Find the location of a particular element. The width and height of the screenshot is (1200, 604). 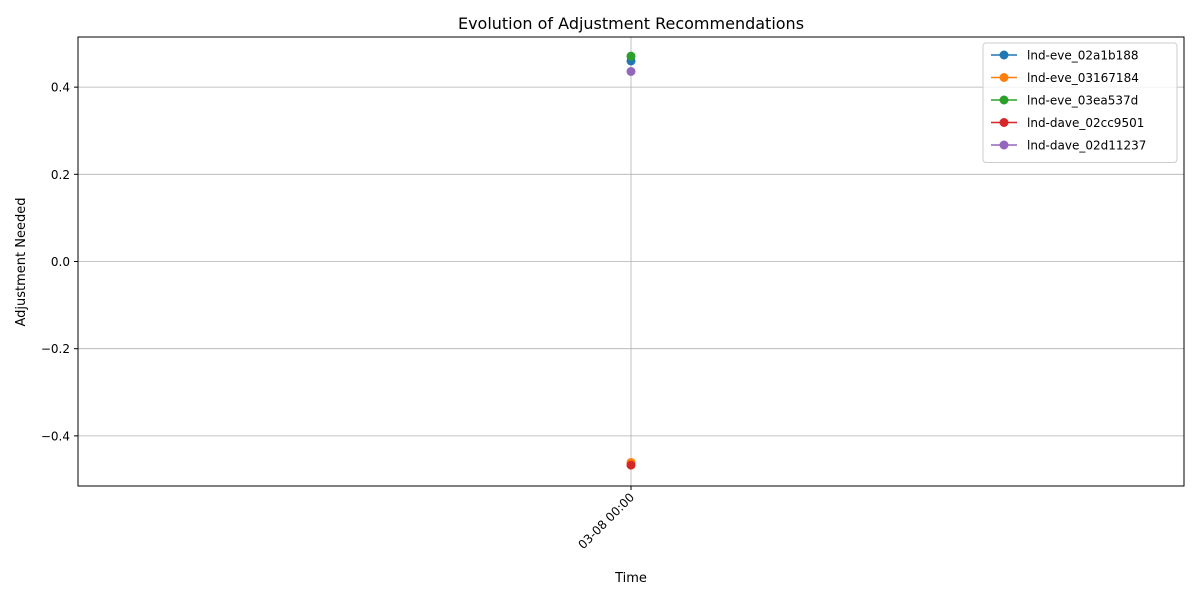

legend-item: lnd-eve_03167184 is located at coordinates (1065, 78).